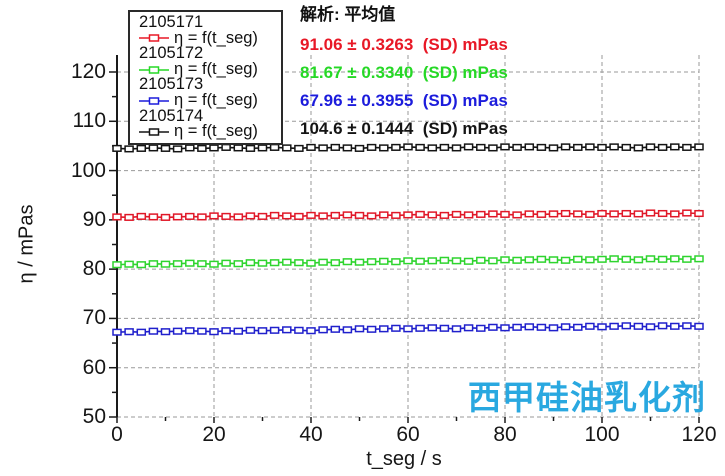 The image size is (725, 476). I want to click on analysis-title: 解析: 平均值, so click(348, 14).